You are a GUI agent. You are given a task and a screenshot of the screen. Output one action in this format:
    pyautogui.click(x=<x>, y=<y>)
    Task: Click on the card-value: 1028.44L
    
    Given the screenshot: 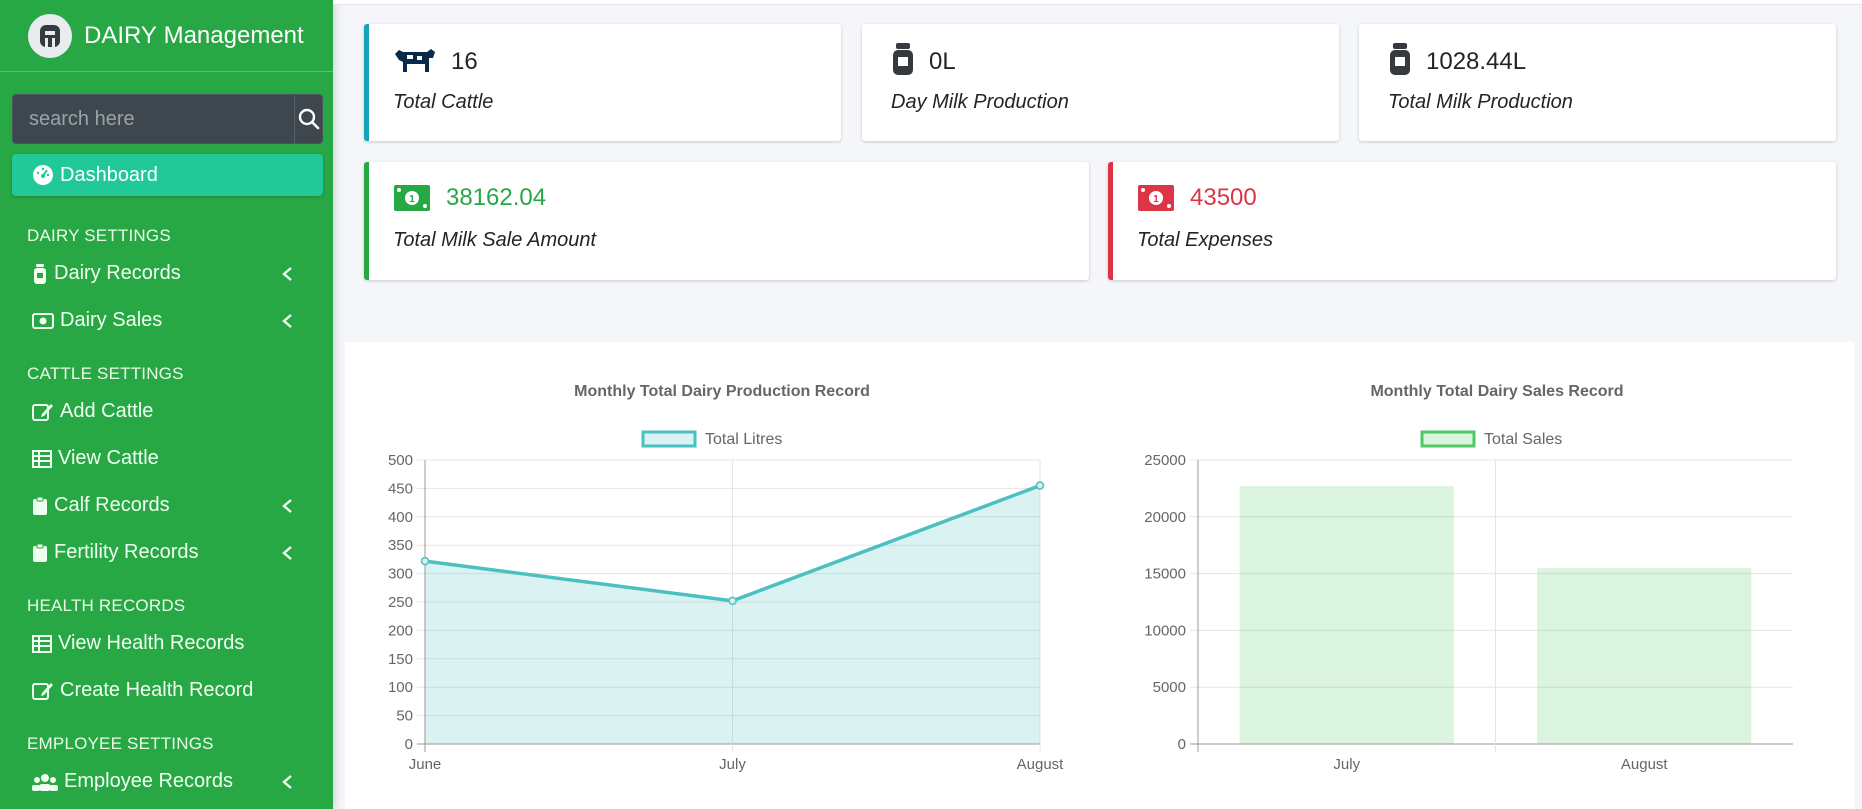 What is the action you would take?
    pyautogui.click(x=1476, y=61)
    